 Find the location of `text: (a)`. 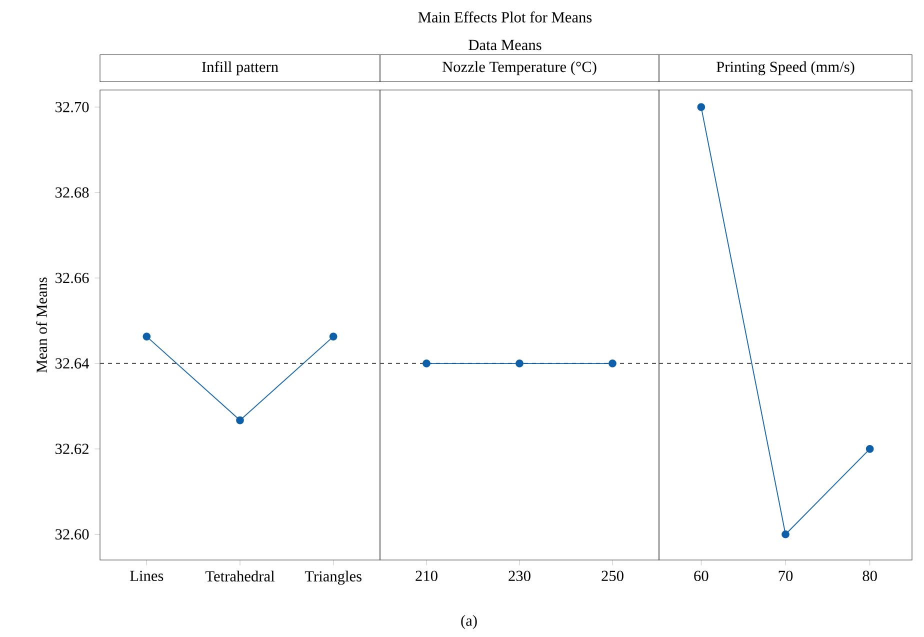

text: (a) is located at coordinates (469, 622).